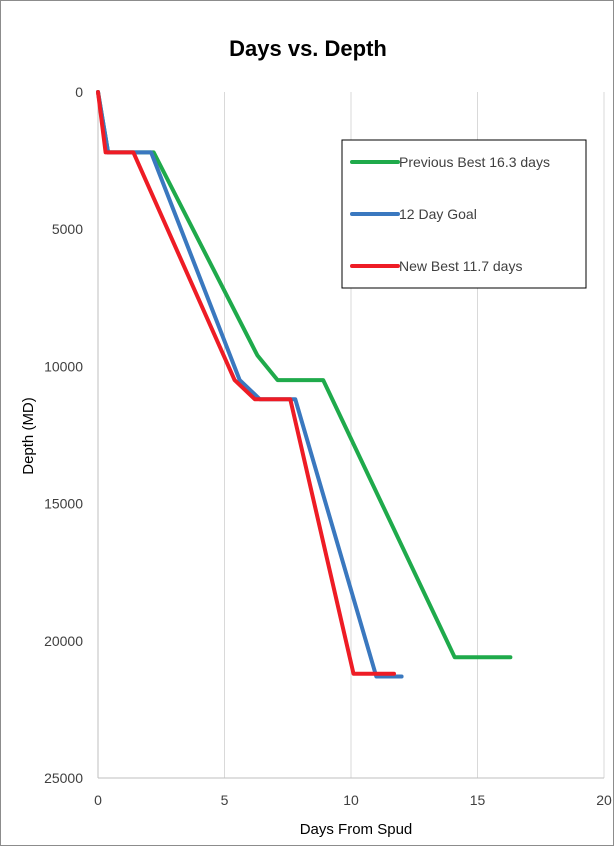  What do you see at coordinates (308, 48) in the screenshot?
I see `chart-title: Days vs. Depth` at bounding box center [308, 48].